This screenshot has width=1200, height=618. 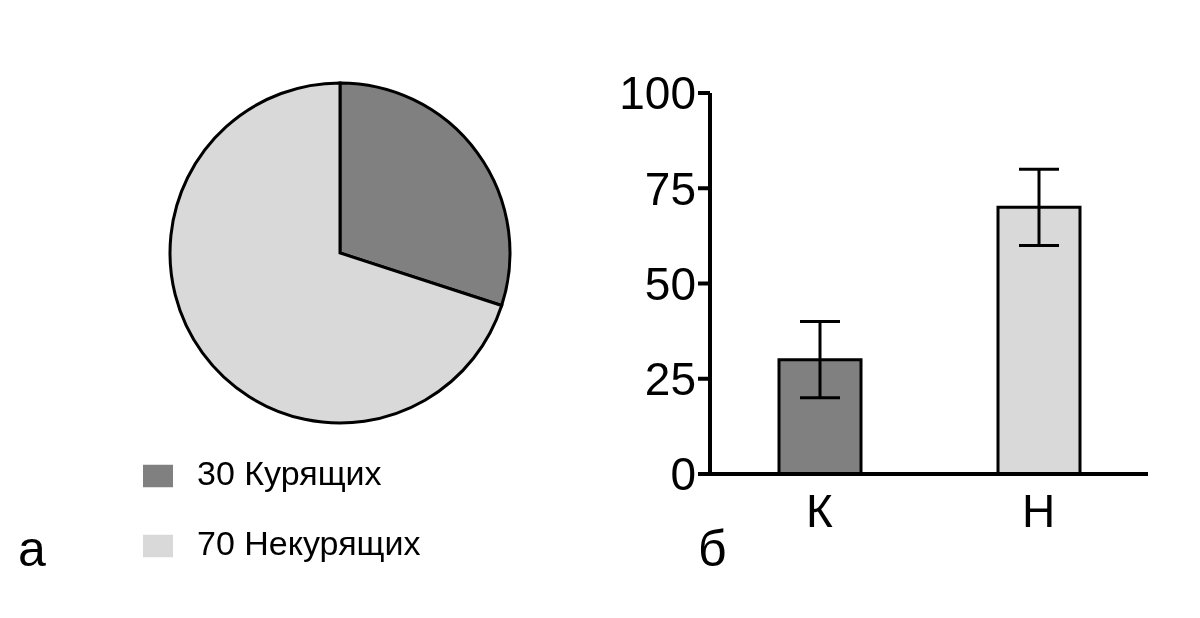 What do you see at coordinates (712, 549) in the screenshot?
I see `text: б` at bounding box center [712, 549].